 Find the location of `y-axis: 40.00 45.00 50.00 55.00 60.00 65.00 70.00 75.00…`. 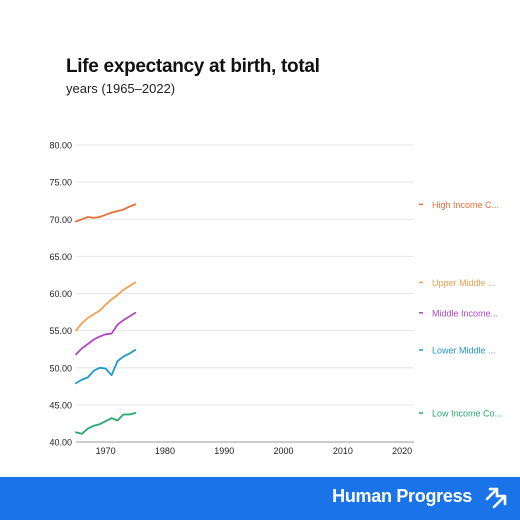

y-axis: 40.00 45.00 50.00 55.00 60.00 65.00 70.00 75.00… is located at coordinates (60, 294).